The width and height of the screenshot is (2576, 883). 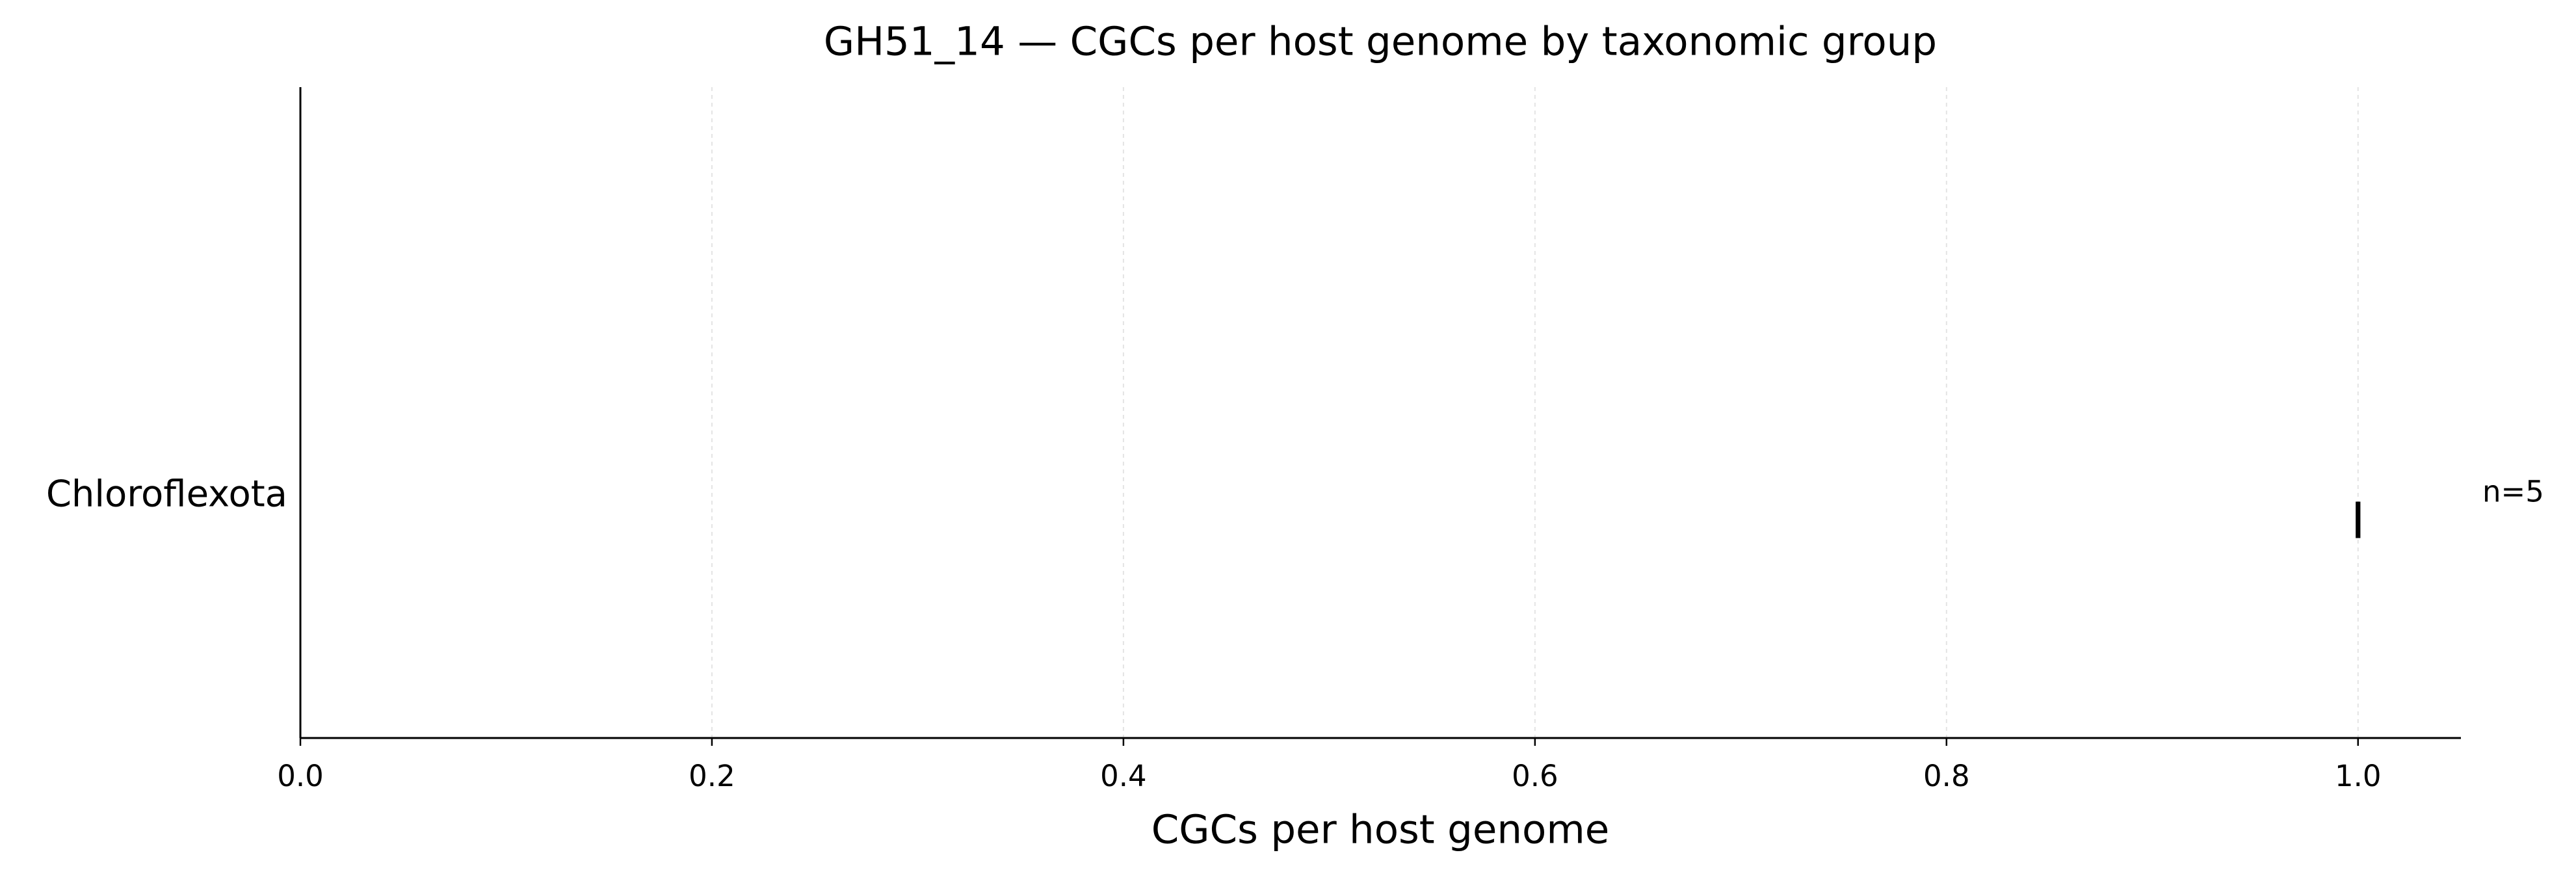 What do you see at coordinates (166, 494) in the screenshot?
I see `y-tick-label: Chloroflexota` at bounding box center [166, 494].